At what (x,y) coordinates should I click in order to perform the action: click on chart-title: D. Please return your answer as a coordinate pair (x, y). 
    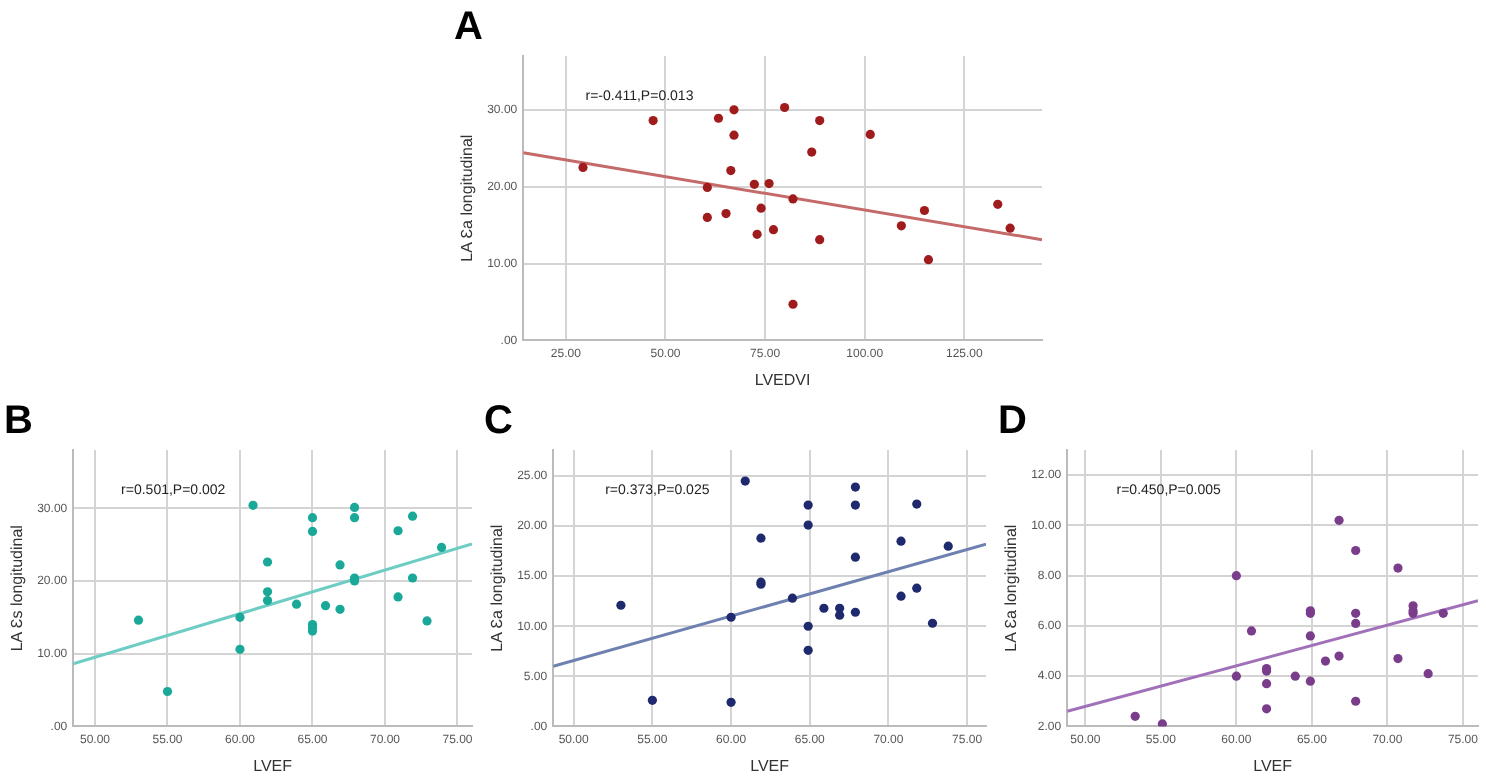
    Looking at the image, I should click on (1012, 421).